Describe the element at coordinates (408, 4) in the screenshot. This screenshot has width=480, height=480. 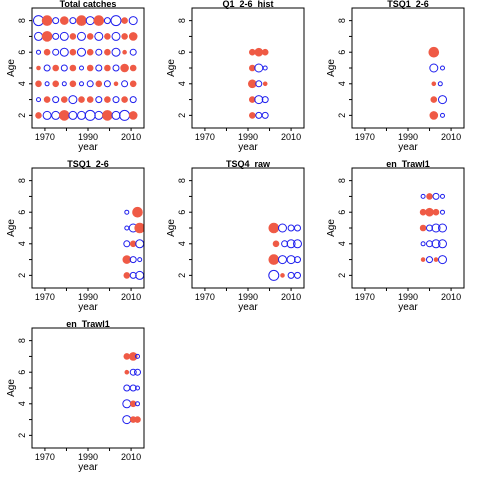
I see `panel-title: TSQ1_2-6` at that location.